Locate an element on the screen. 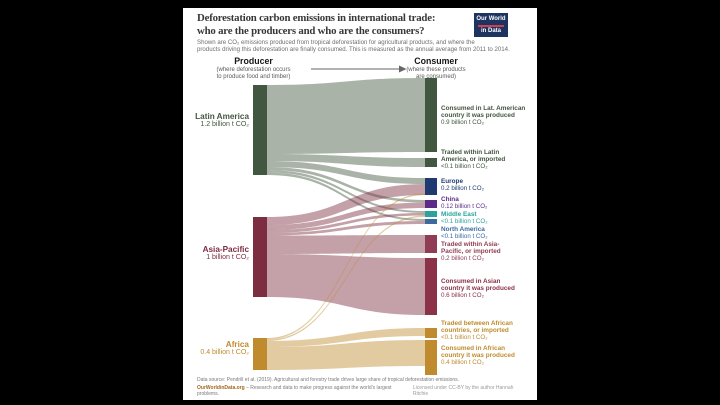  consumer-label: Middle East <0.1 billion t CO₂ is located at coordinates (488, 218).